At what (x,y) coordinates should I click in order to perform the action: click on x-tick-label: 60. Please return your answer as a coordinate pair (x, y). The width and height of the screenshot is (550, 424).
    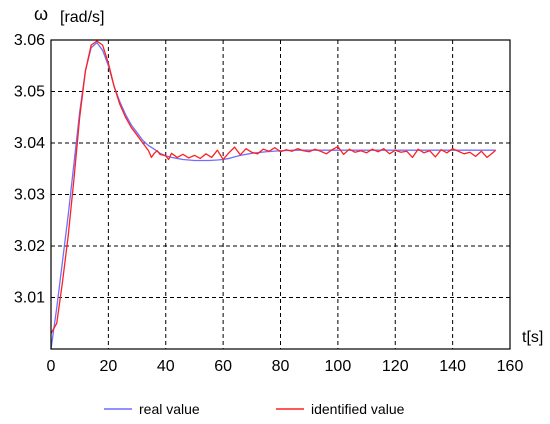
    Looking at the image, I should click on (223, 366).